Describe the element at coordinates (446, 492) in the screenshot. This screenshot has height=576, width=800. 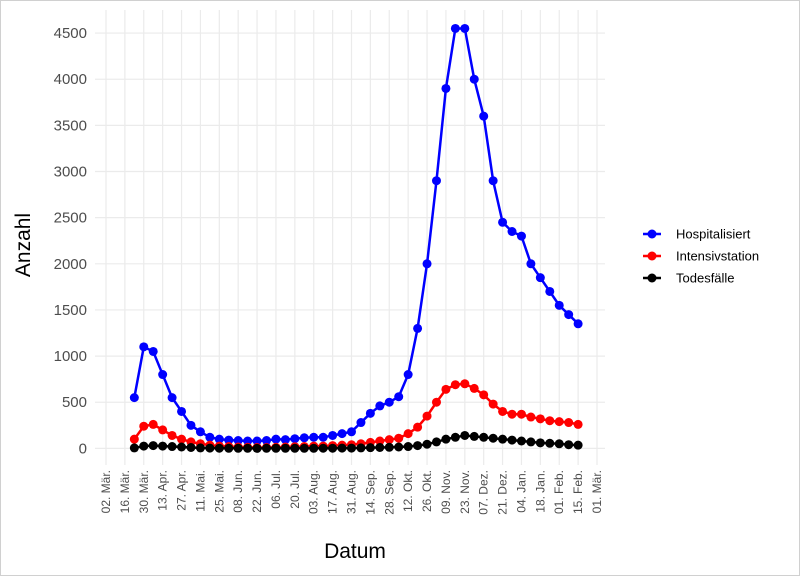
I see `x-tick-label: 09. Nov.` at that location.